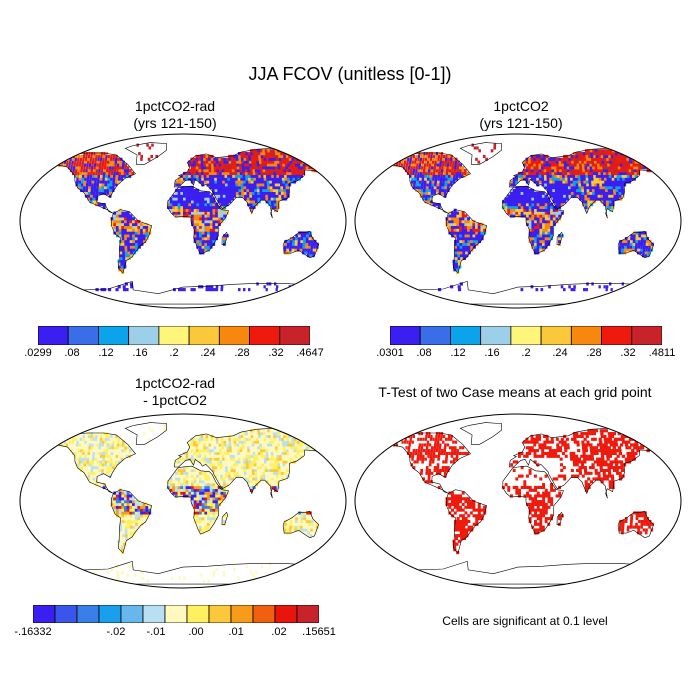 This screenshot has width=700, height=700. What do you see at coordinates (116, 632) in the screenshot?
I see `colorbar-tick-label: -.02` at bounding box center [116, 632].